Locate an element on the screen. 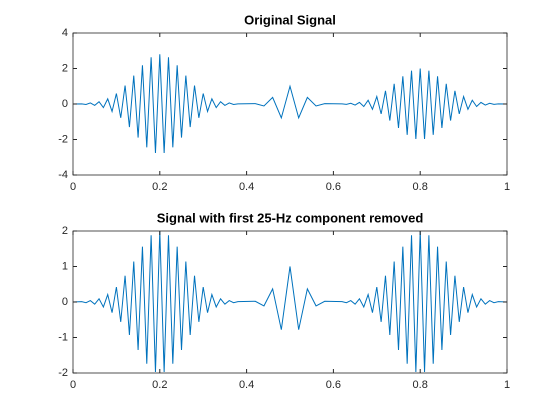 Image resolution: width=560 pixels, height=420 pixels. y-tick-label: -1 is located at coordinates (63, 337).